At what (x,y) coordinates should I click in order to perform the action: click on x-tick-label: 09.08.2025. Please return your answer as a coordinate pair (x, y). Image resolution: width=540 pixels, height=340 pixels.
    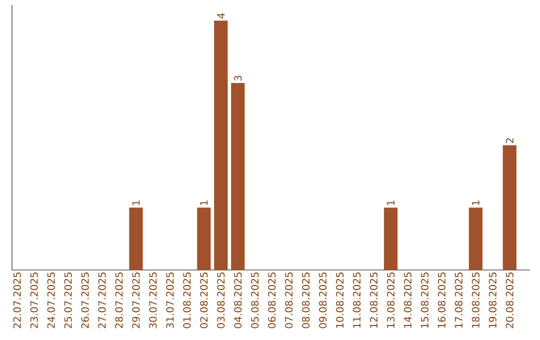
    Looking at the image, I should click on (323, 300).